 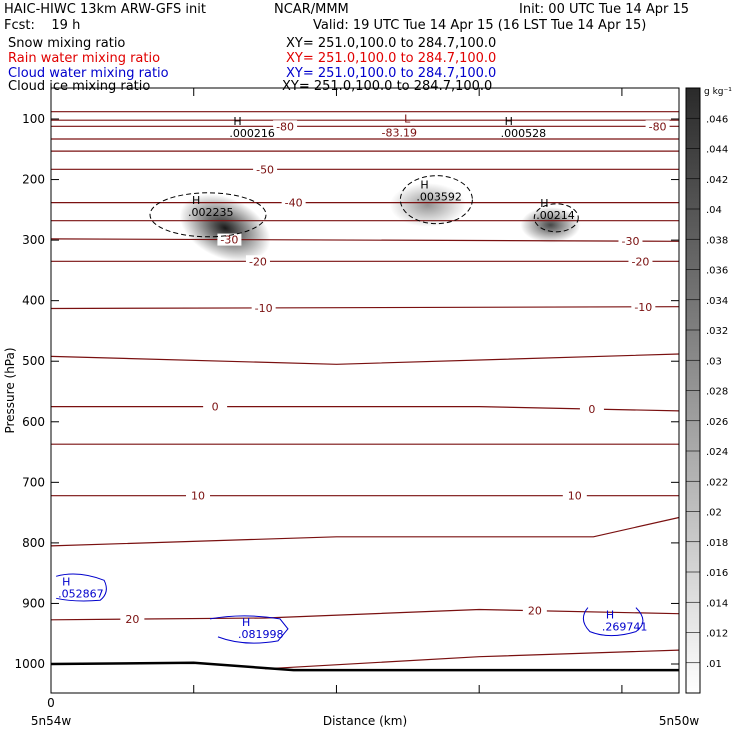 What do you see at coordinates (717, 603) in the screenshot?
I see `colorbar-label: .014` at bounding box center [717, 603].